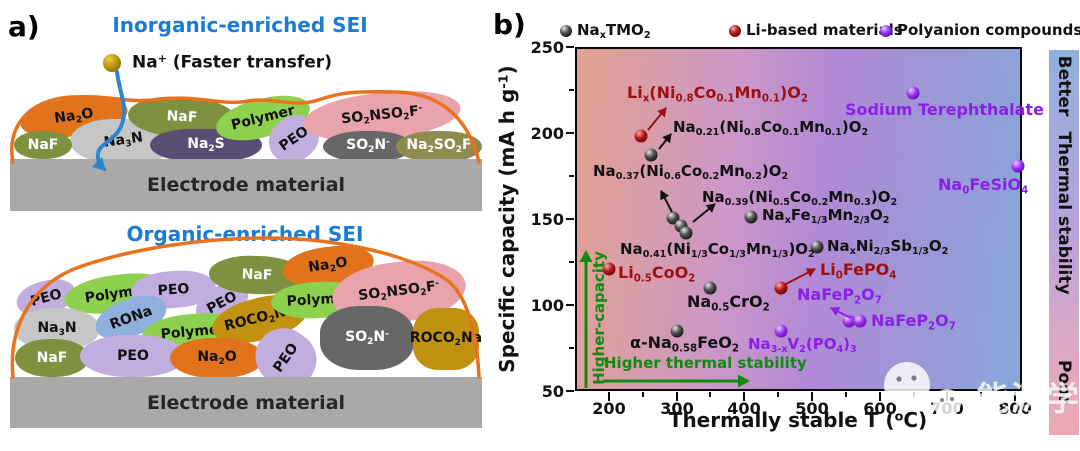  Describe the element at coordinates (781, 331) in the screenshot. I see `point-na3xv2po43` at that location.